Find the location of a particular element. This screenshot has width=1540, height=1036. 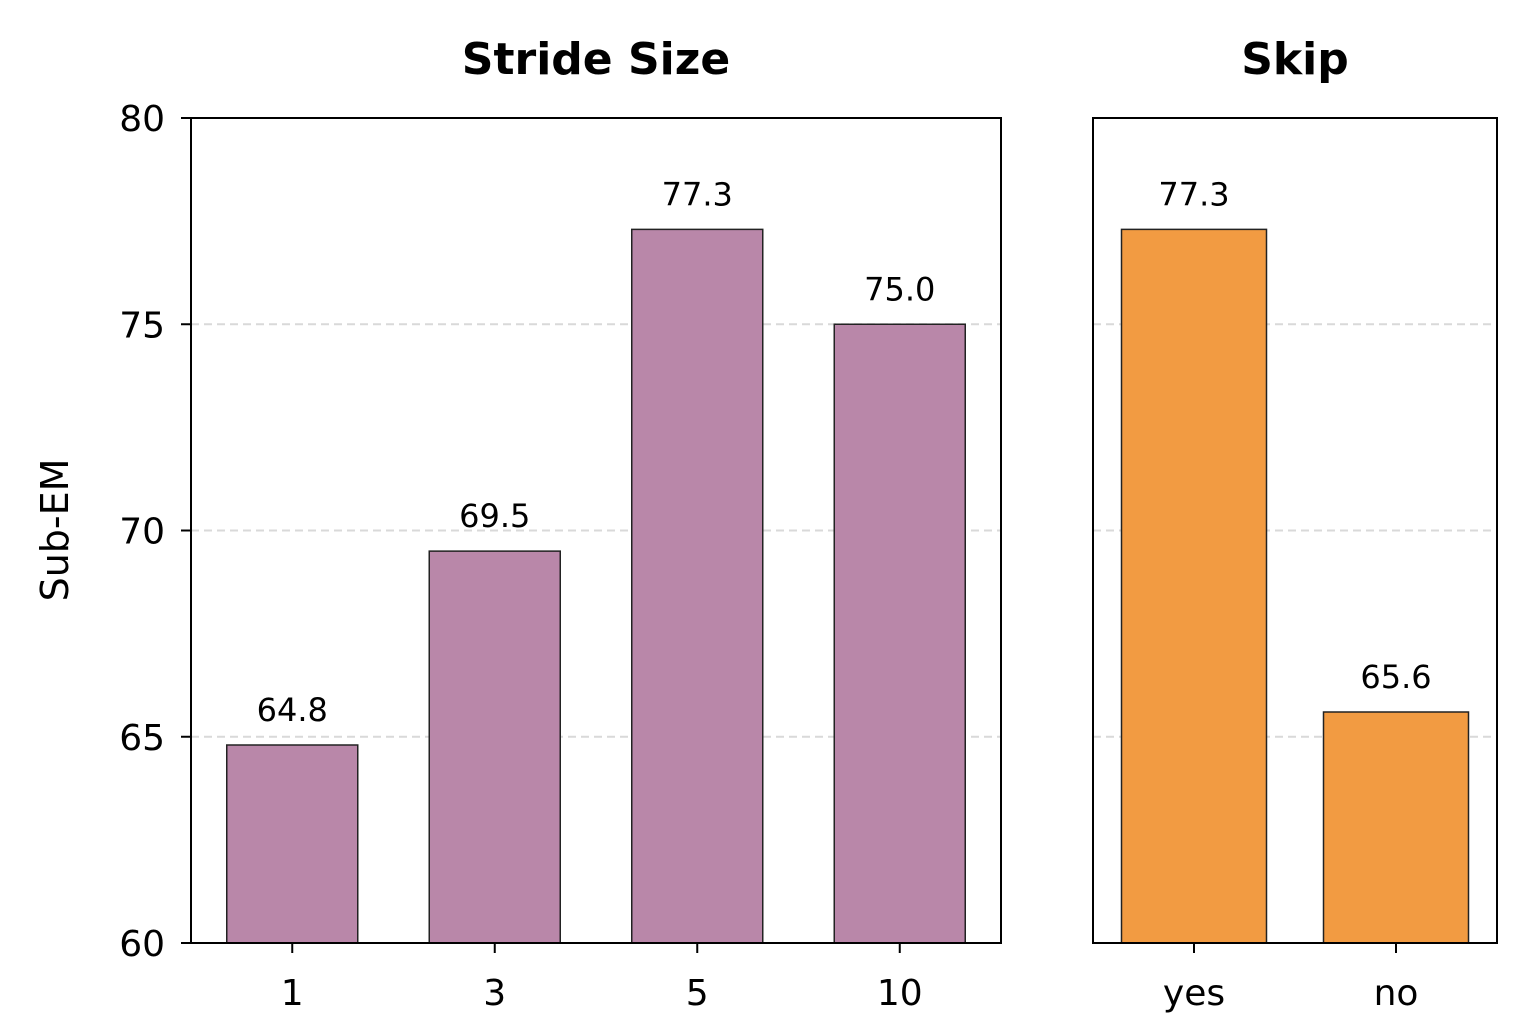

x-tick-label: 10 is located at coordinates (900, 993).